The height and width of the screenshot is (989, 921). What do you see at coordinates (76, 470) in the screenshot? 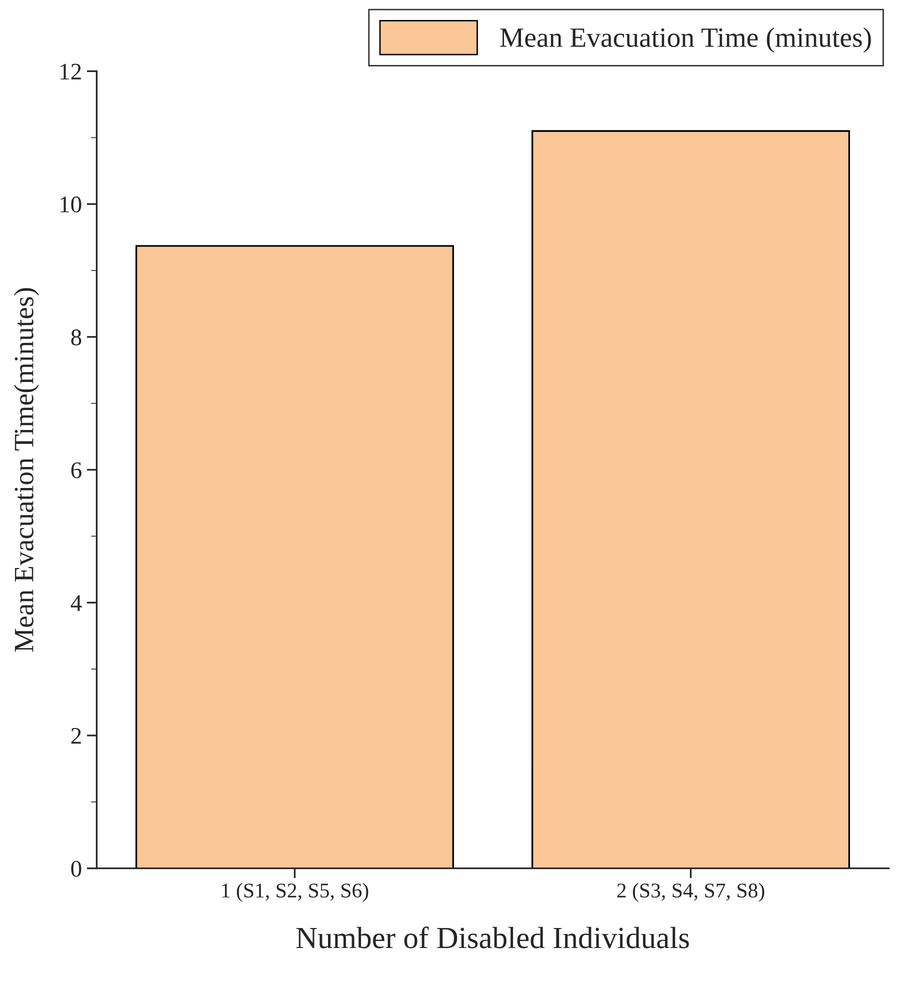
I see `y-tick-label: 6` at bounding box center [76, 470].